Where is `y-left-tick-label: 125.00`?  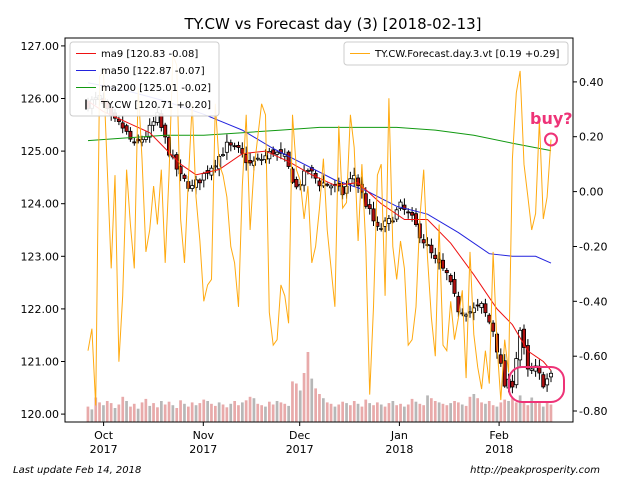
y-left-tick-label: 125.00 is located at coordinates (40, 151).